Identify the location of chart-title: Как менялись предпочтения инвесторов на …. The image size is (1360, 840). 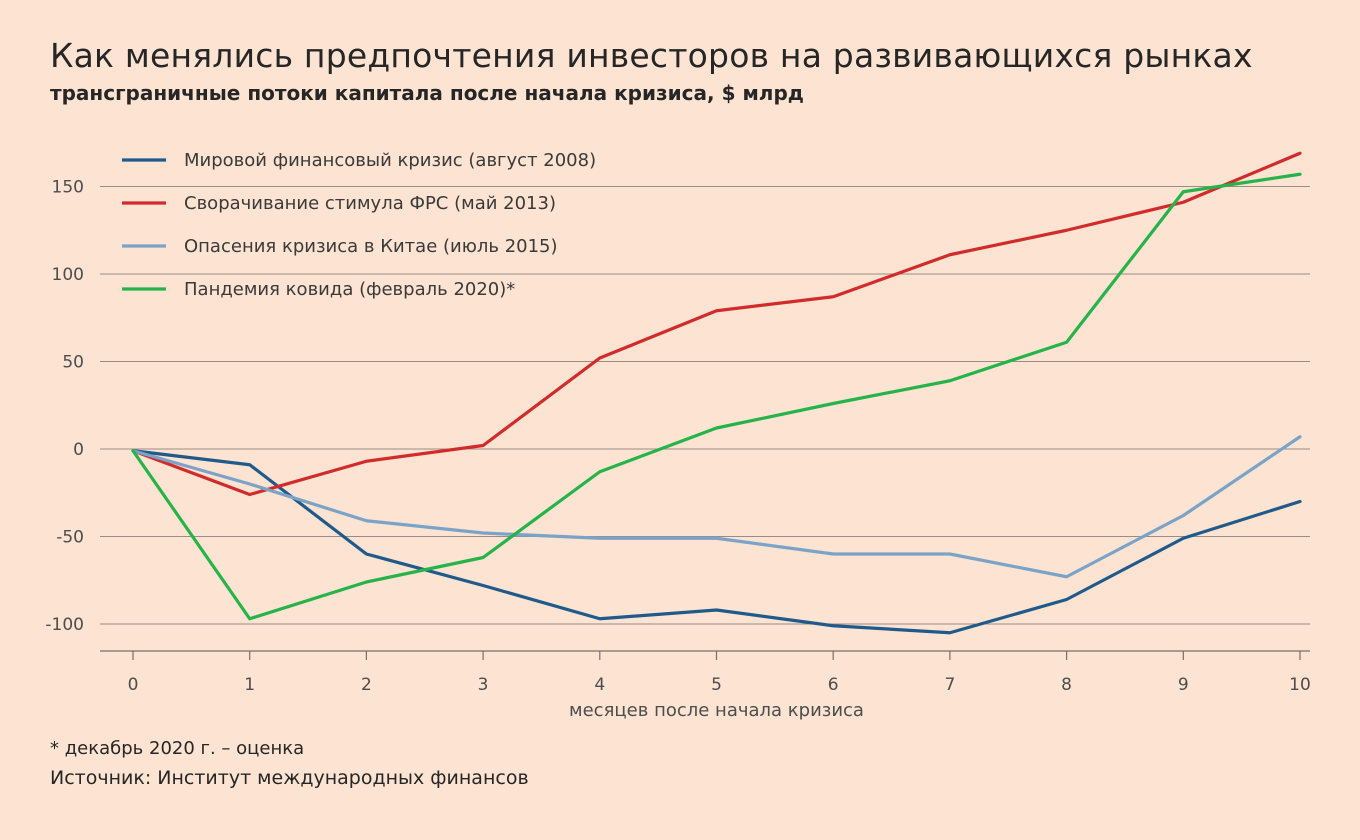
(651, 55).